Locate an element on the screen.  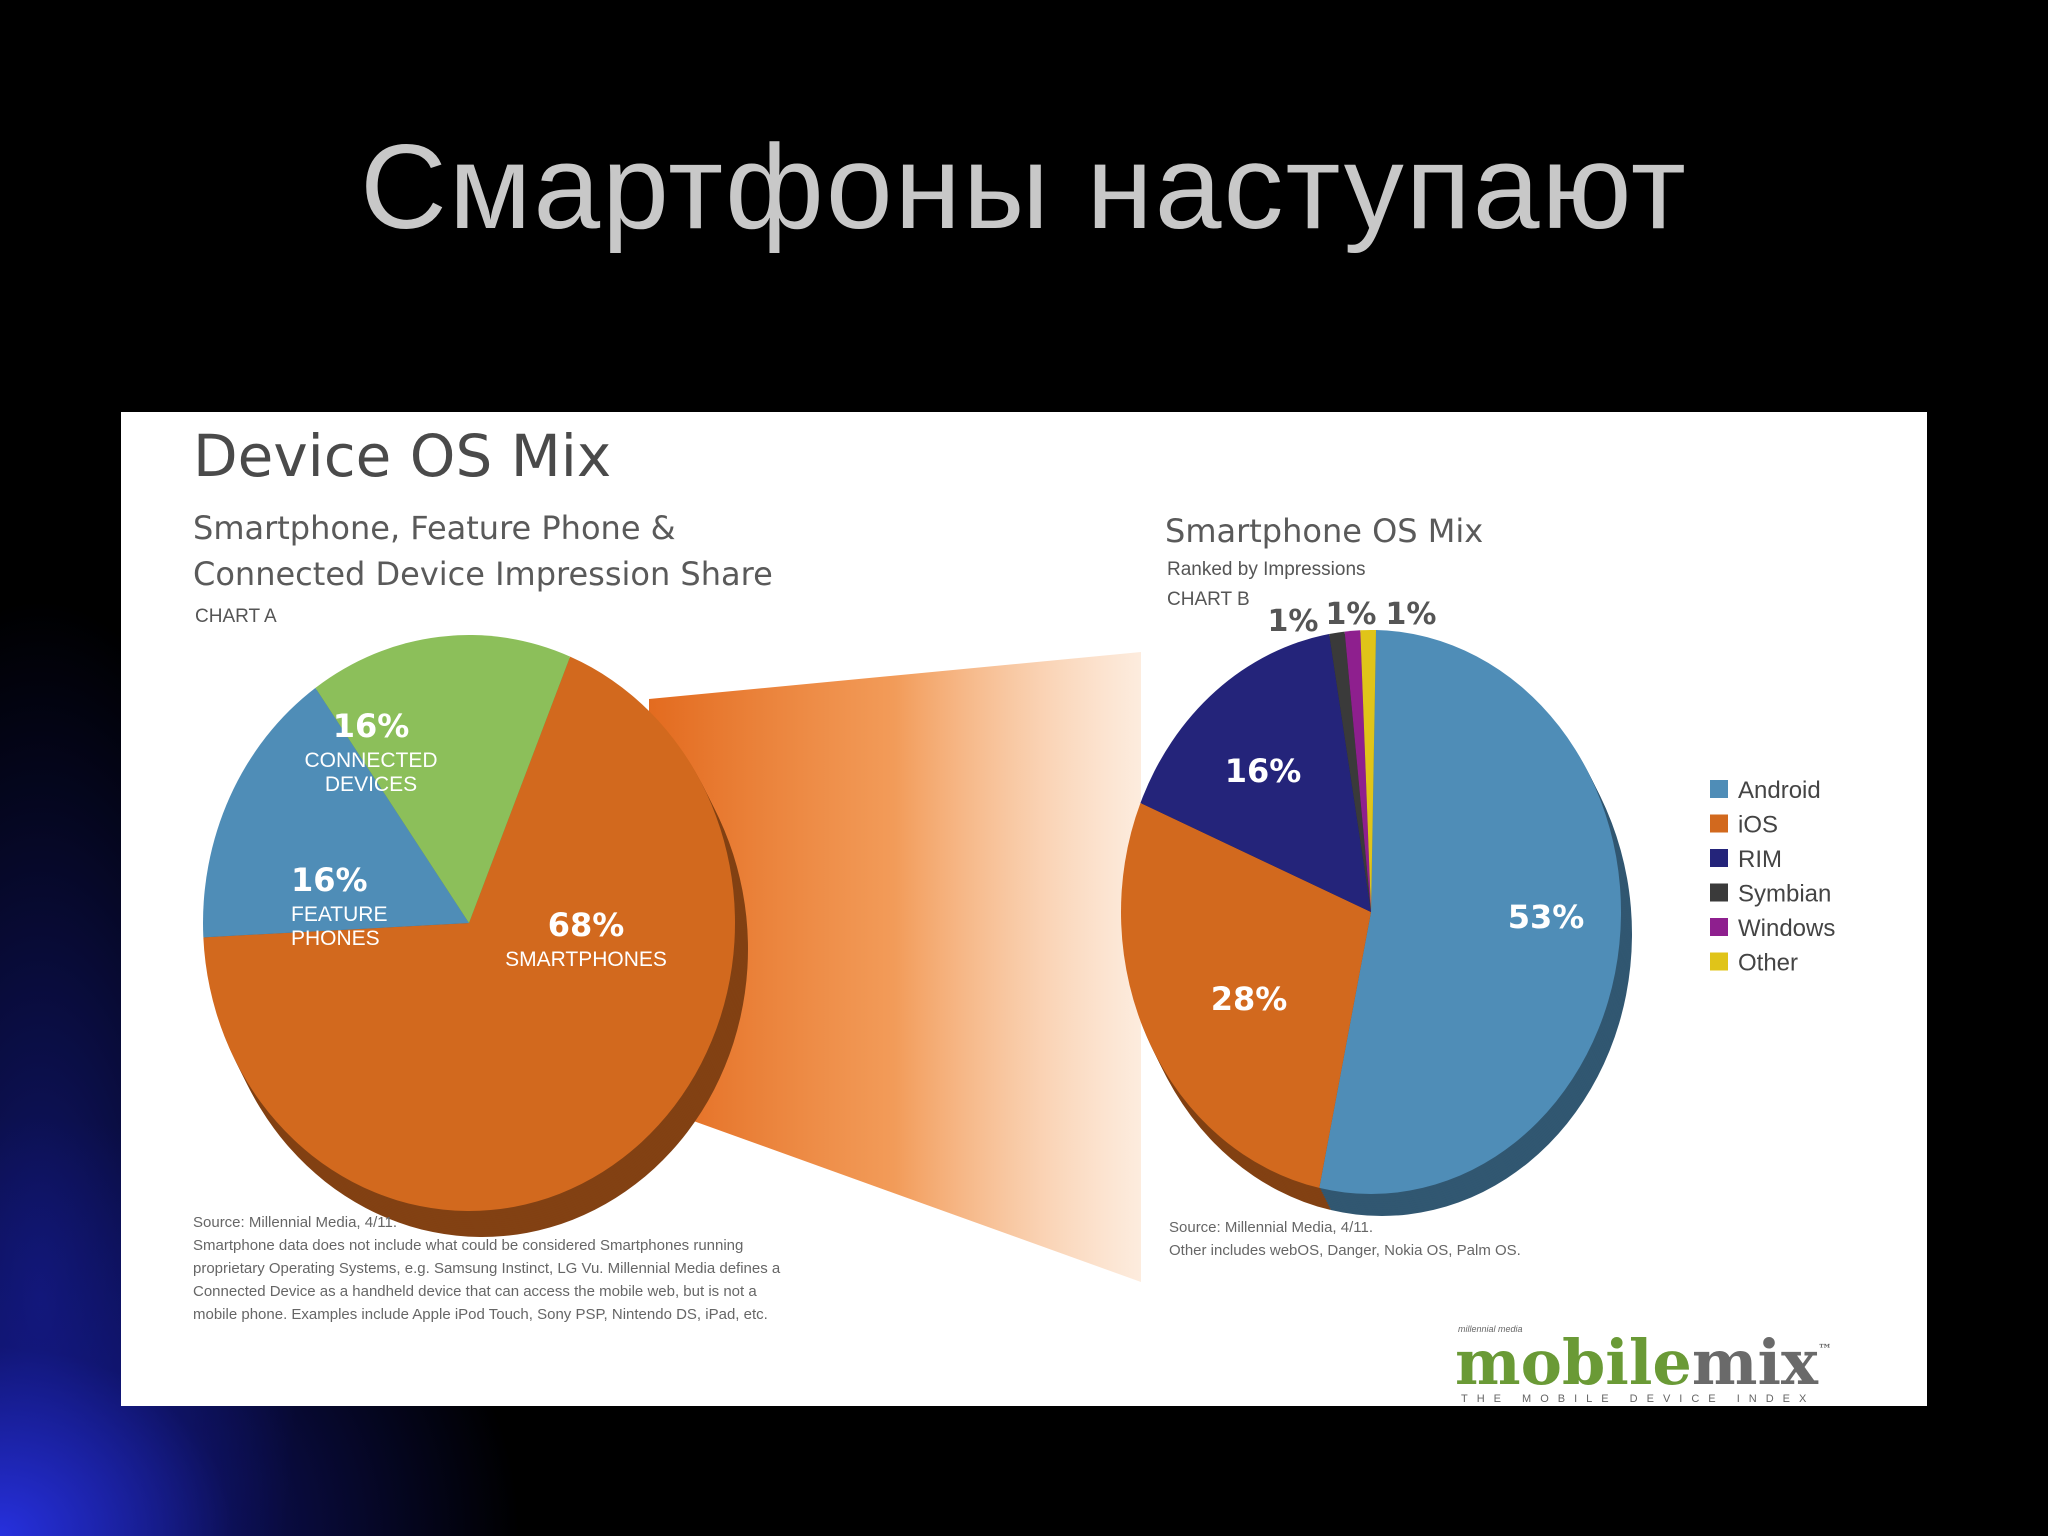
pie-label-pct-windows: 1% is located at coordinates (1351, 614).